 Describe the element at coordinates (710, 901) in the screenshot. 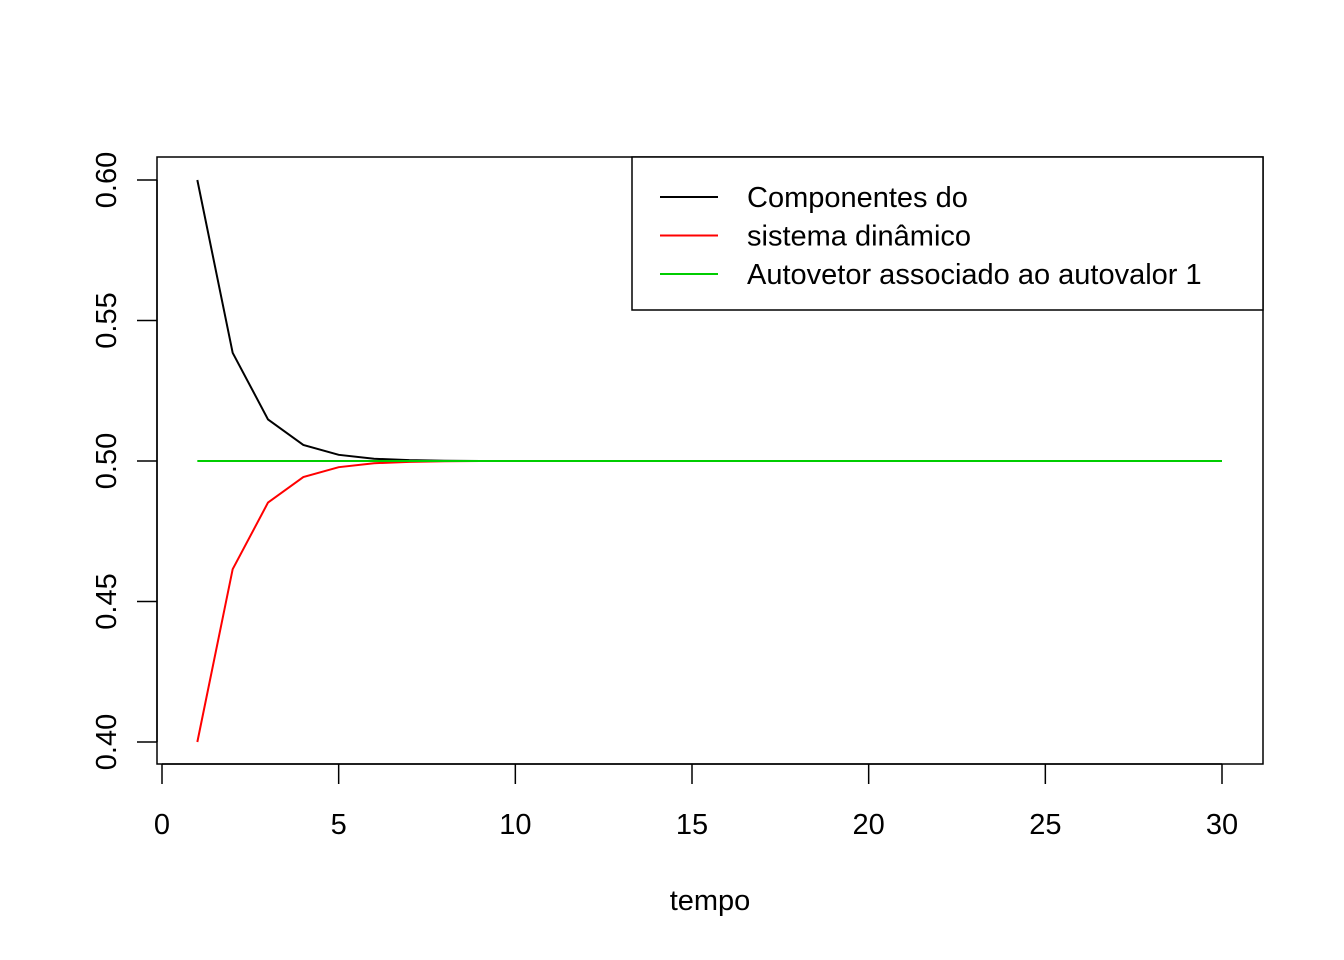

I see `x-axis-label: tempo` at that location.